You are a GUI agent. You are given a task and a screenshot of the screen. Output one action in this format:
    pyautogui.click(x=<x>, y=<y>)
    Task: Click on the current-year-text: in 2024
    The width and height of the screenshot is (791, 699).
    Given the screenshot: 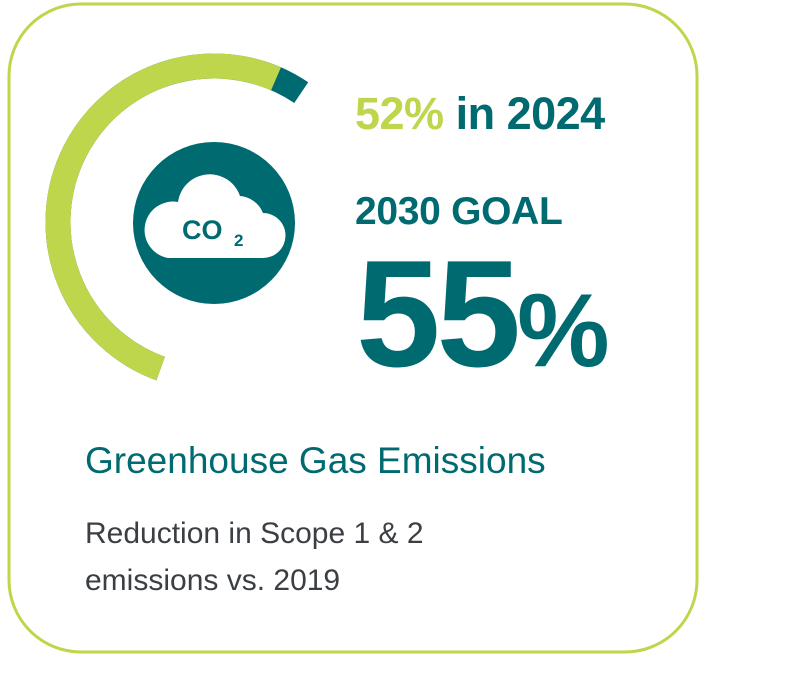 What is the action you would take?
    pyautogui.click(x=530, y=113)
    